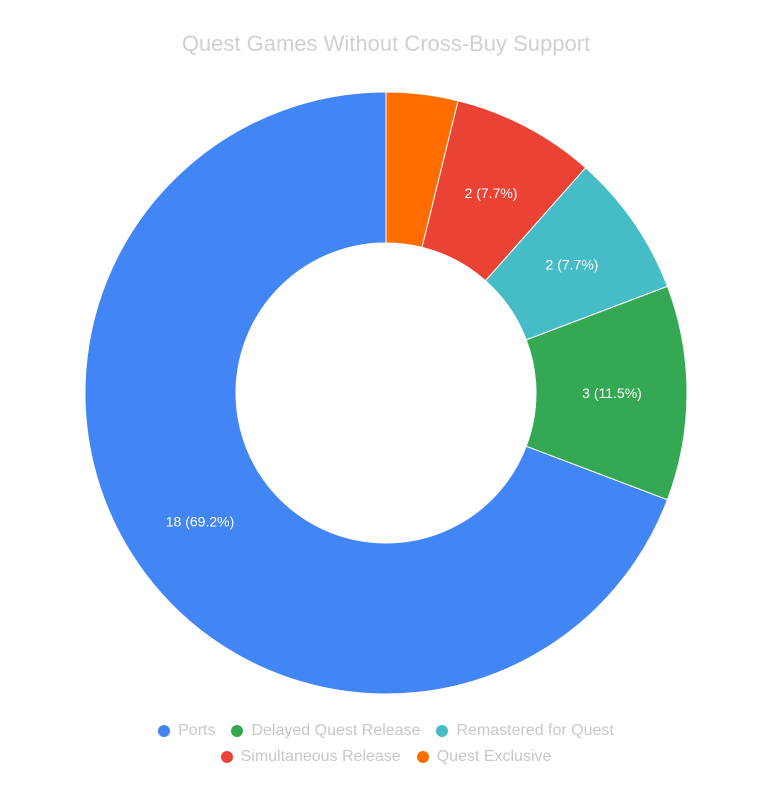 The image size is (772, 805). I want to click on legend-label: Simultaneous Release, so click(320, 756).